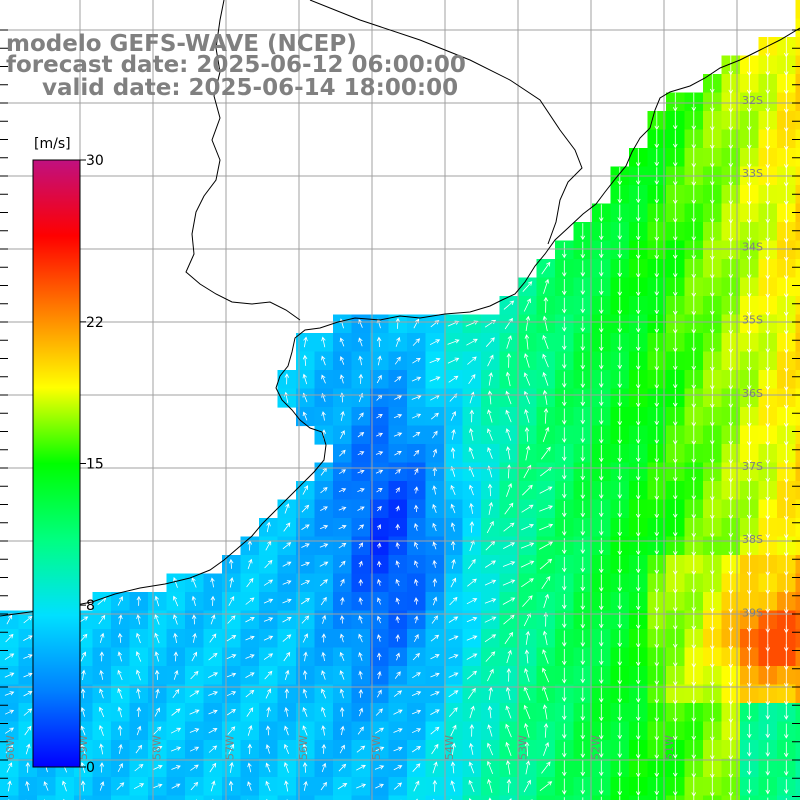  What do you see at coordinates (95, 465) in the screenshot?
I see `colorbar-tick-label: 15` at bounding box center [95, 465].